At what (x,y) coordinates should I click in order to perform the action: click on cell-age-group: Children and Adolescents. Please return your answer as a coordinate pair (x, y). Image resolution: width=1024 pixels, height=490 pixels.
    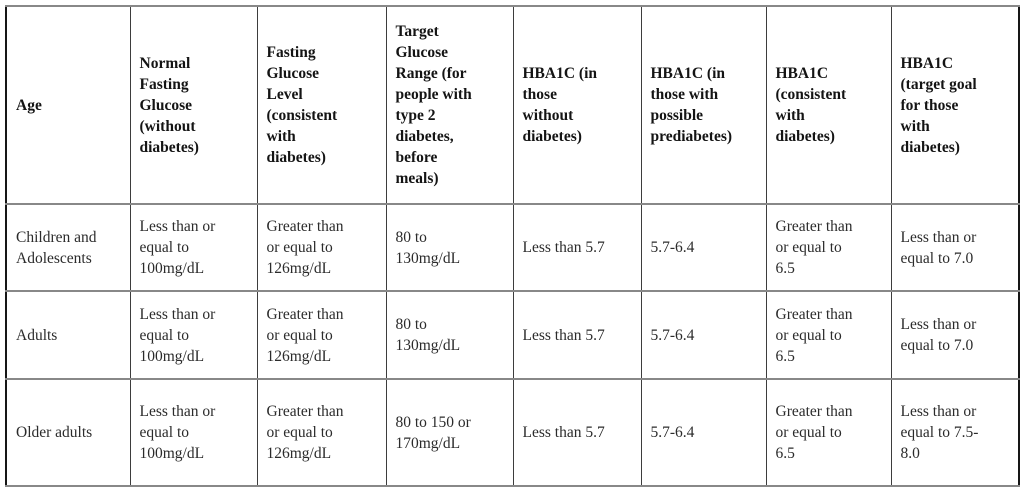
    Looking at the image, I should click on (68, 247).